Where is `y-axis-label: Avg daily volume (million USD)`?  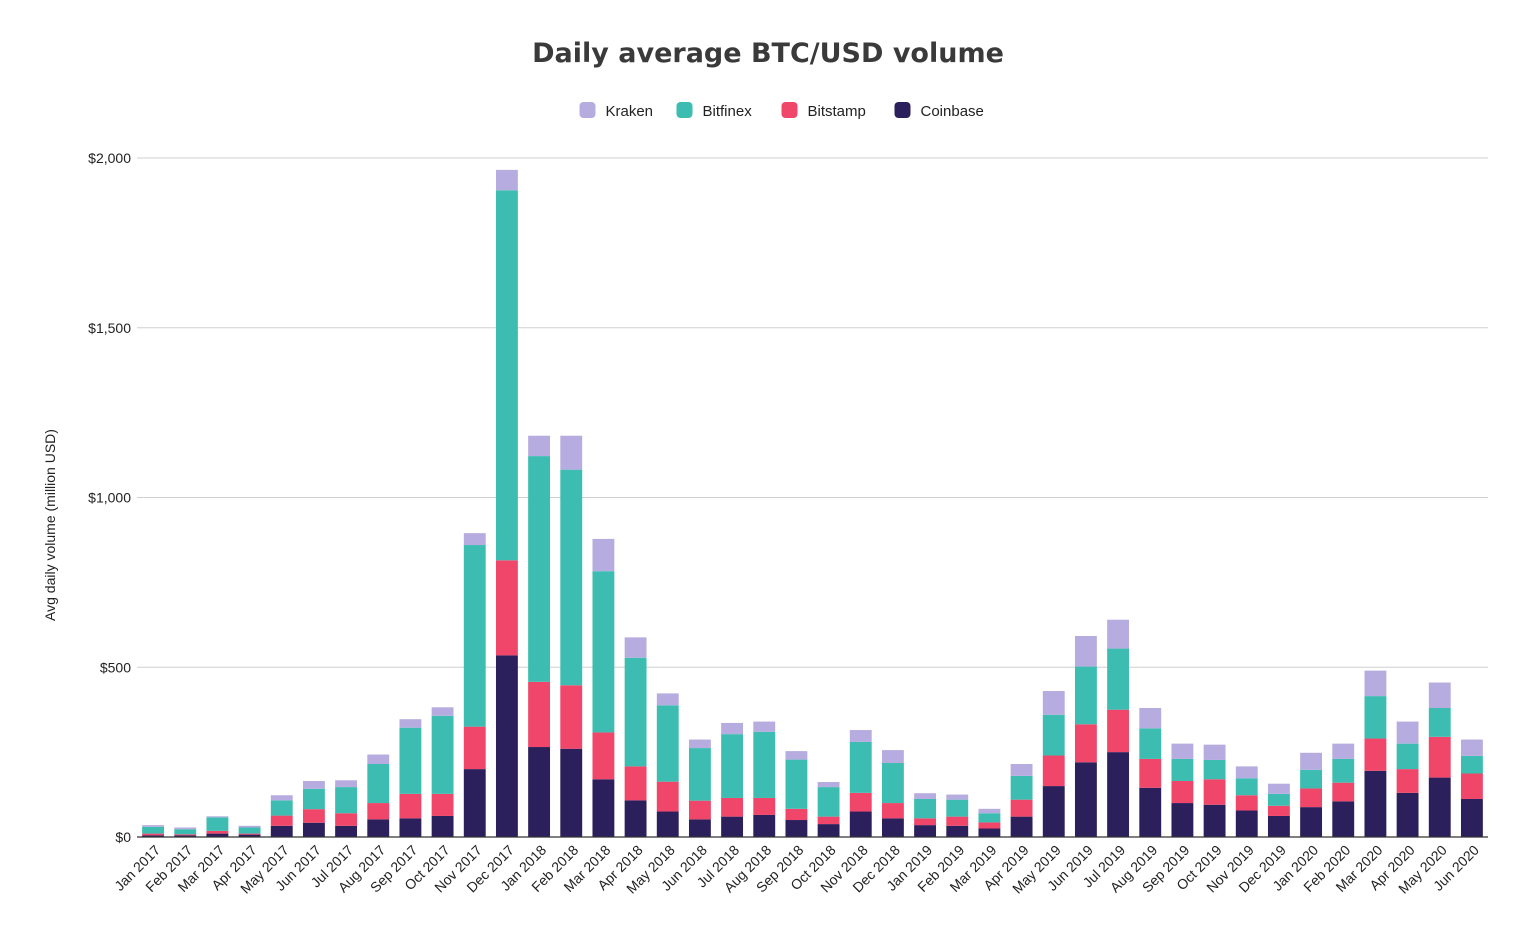 y-axis-label: Avg daily volume (million USD) is located at coordinates (50, 525).